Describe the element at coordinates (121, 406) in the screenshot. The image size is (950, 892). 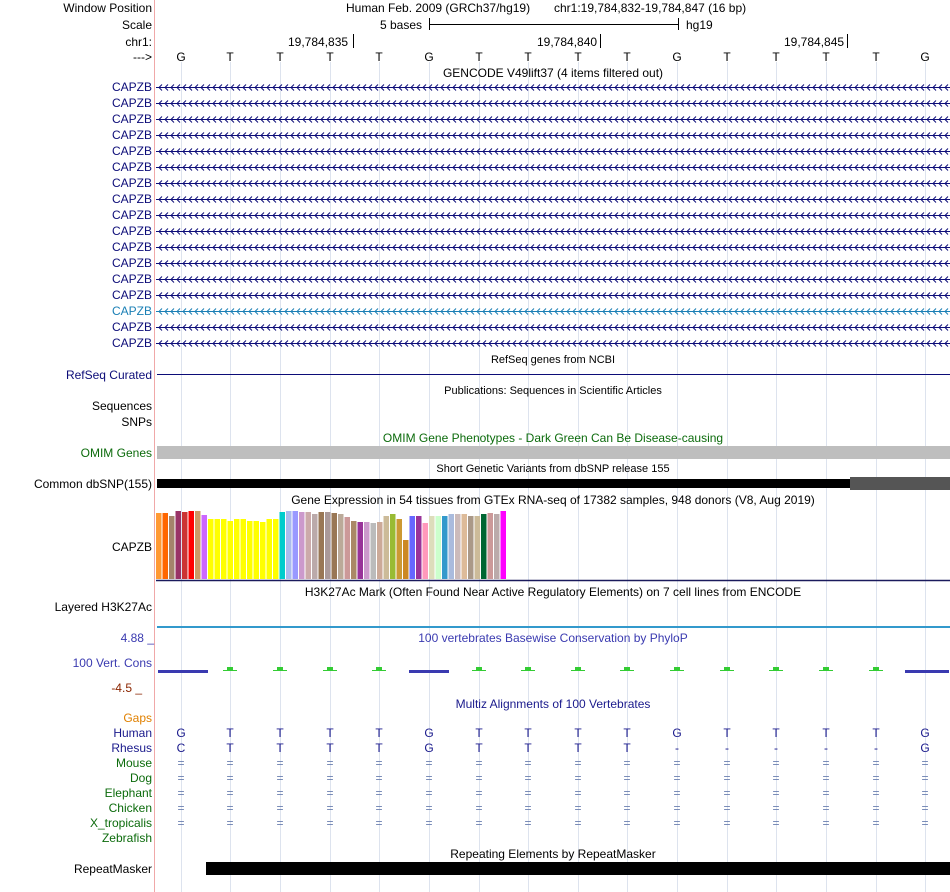
I see `publications-sequences-label: Sequences` at that location.